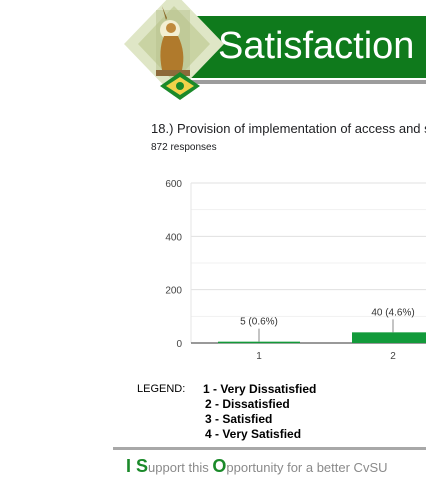  Describe the element at coordinates (174, 50) in the screenshot. I see `university-logo-icon` at that location.